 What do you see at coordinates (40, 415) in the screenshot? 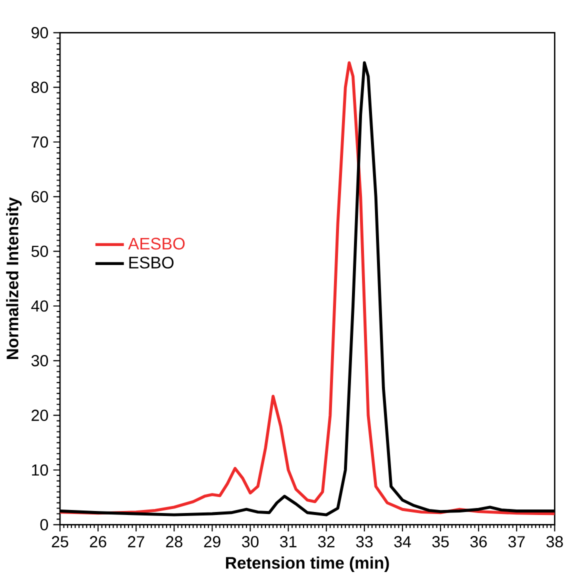
I see `y-tick-label: 20` at bounding box center [40, 415].